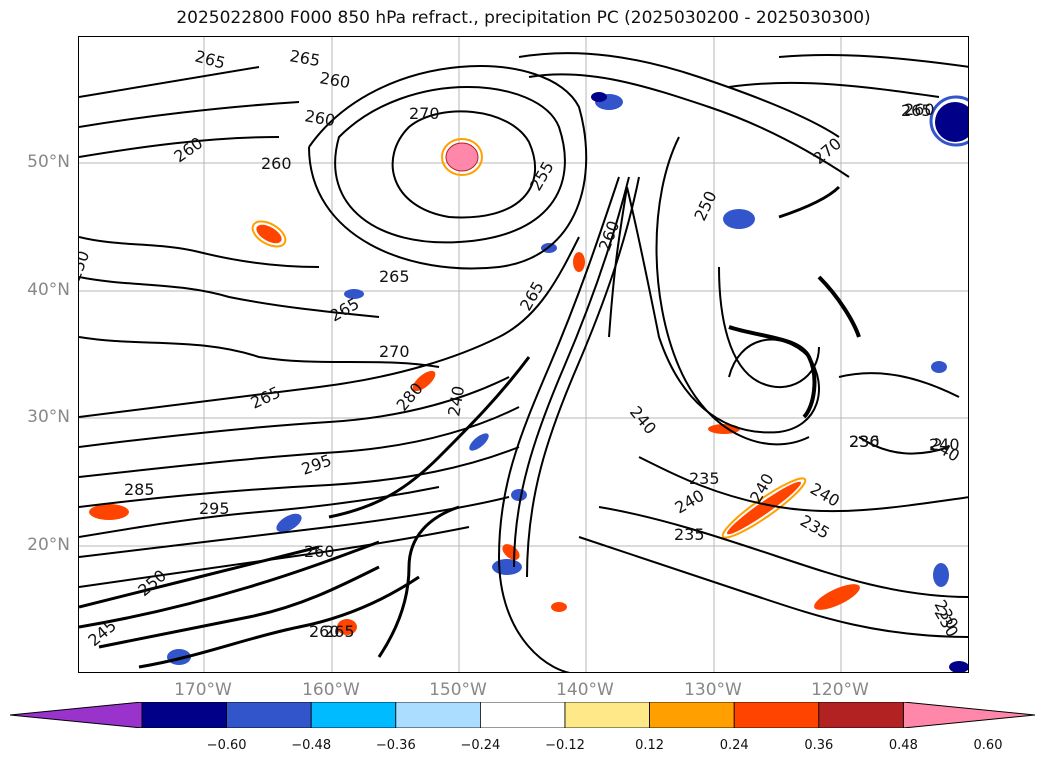 The height and width of the screenshot is (765, 1047). I want to click on colorbar-tick-label: −0.24, so click(480, 745).